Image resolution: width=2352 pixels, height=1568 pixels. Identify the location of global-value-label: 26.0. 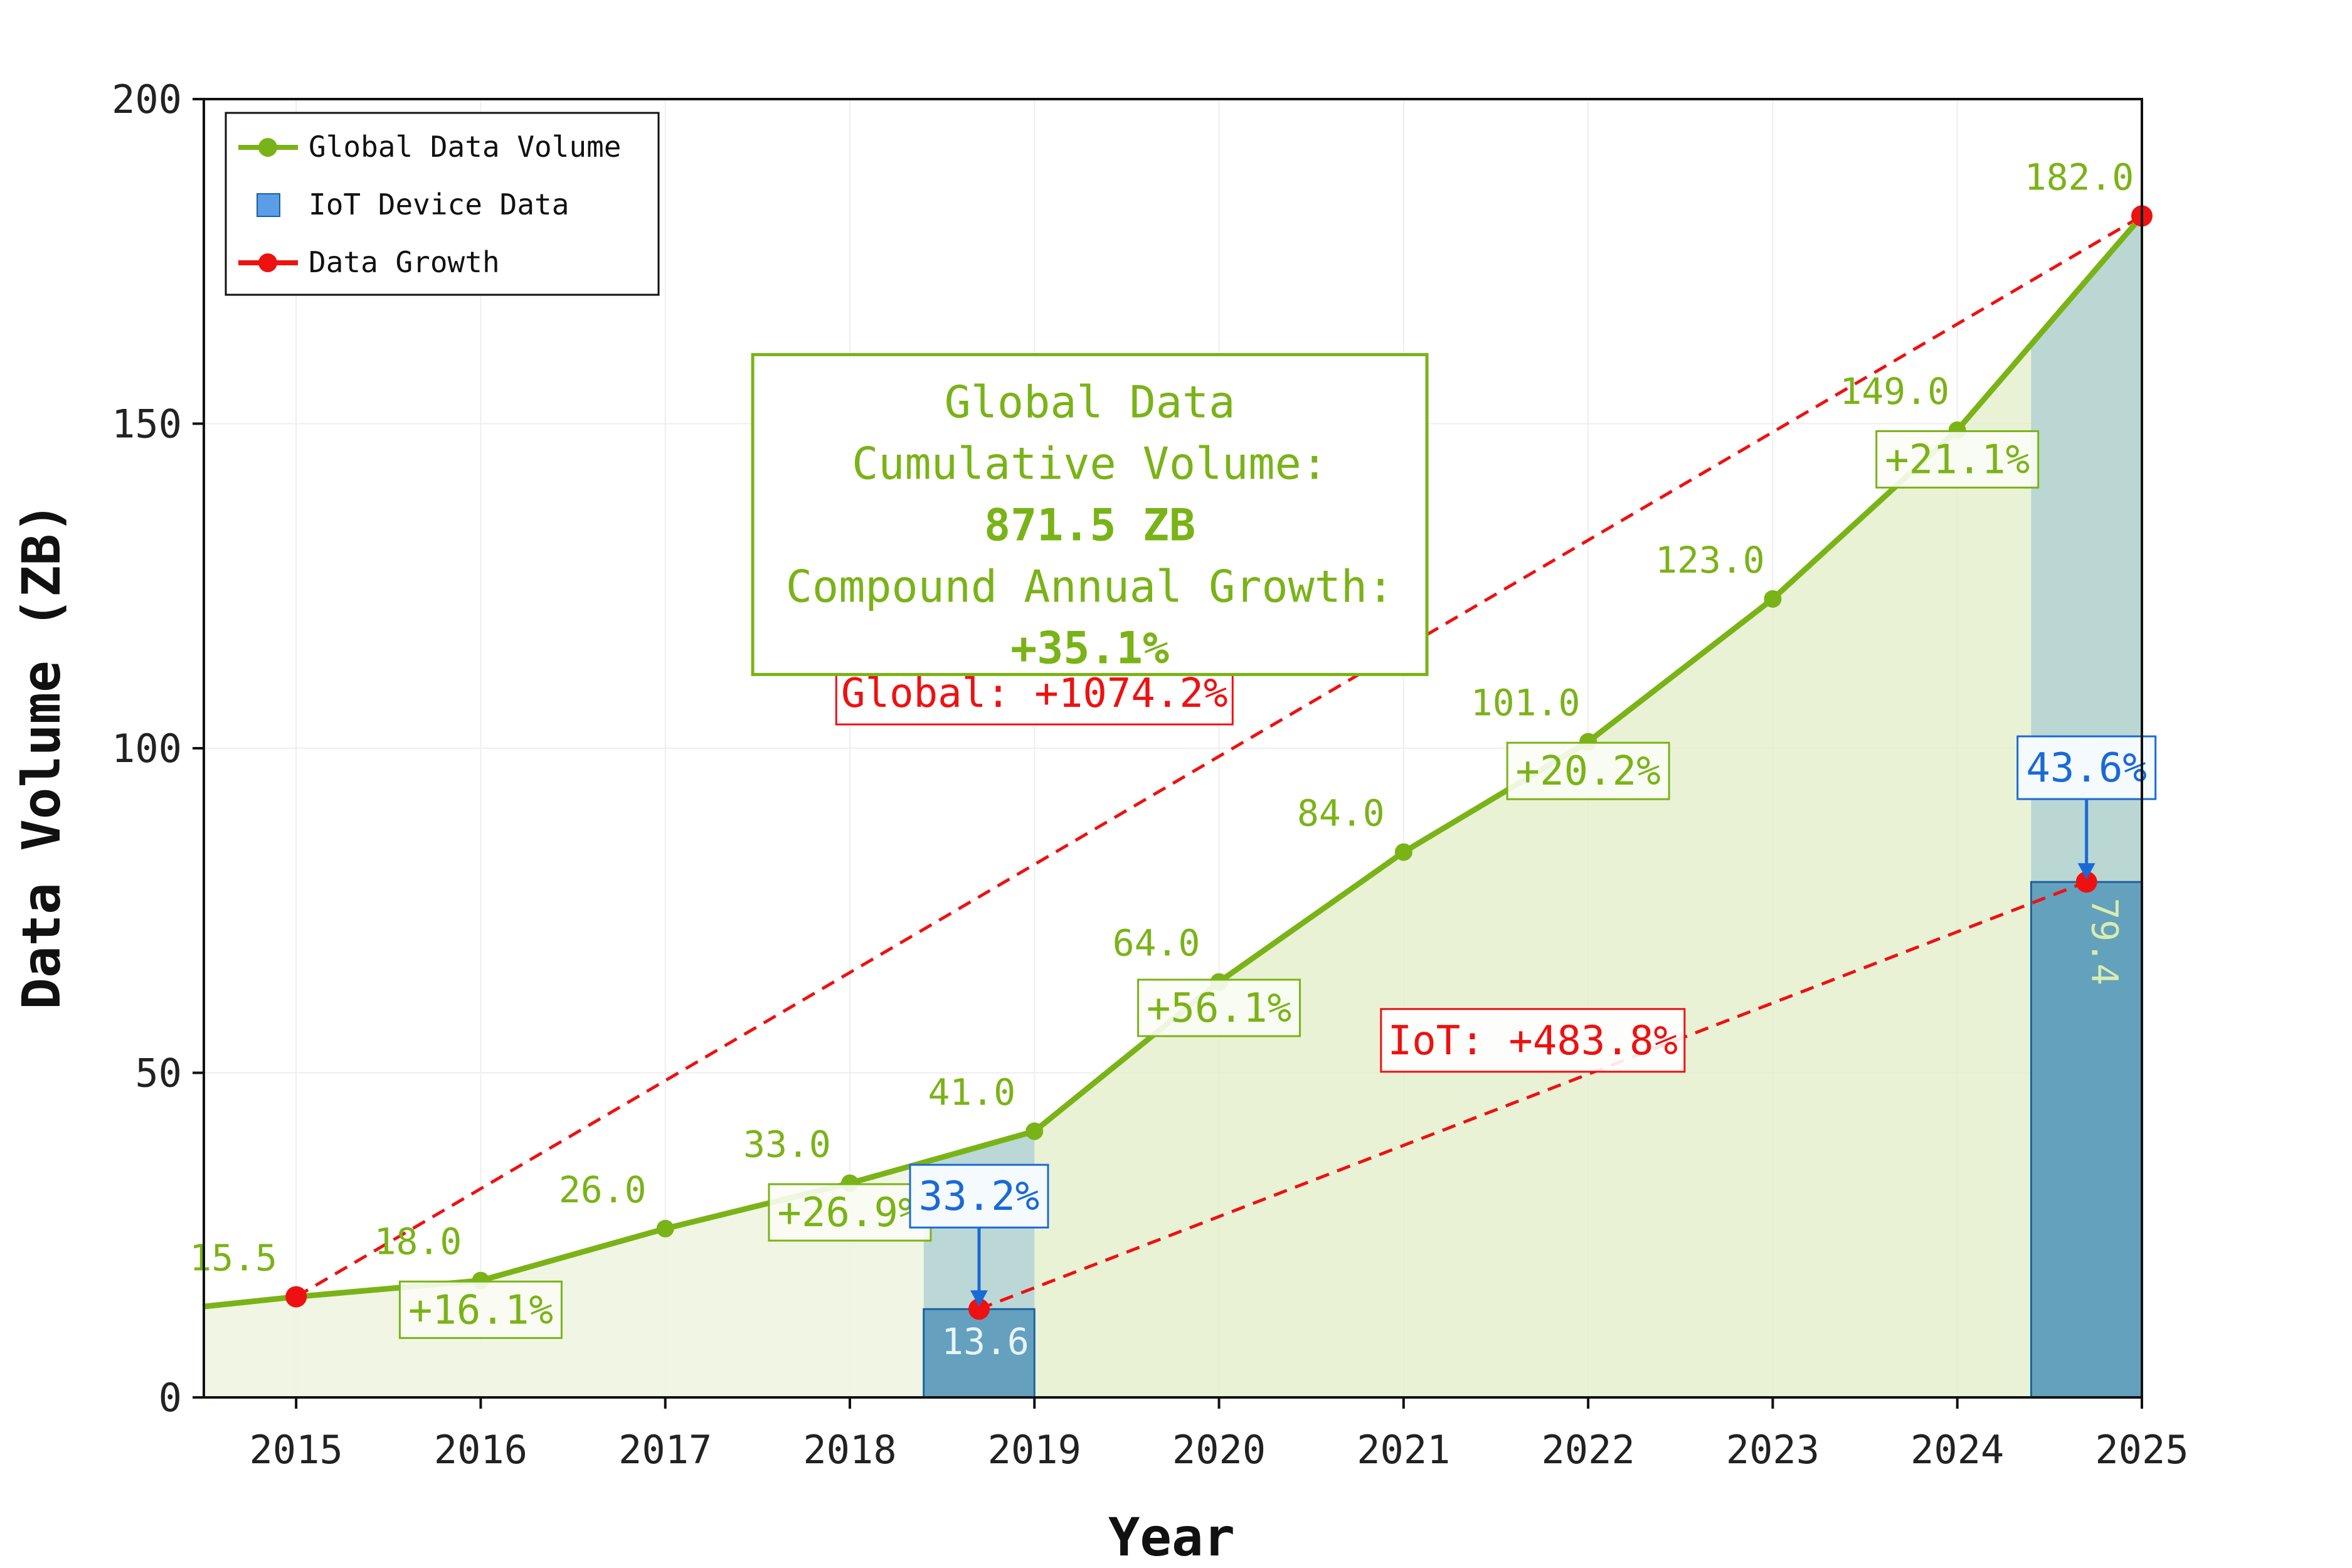
(603, 1189).